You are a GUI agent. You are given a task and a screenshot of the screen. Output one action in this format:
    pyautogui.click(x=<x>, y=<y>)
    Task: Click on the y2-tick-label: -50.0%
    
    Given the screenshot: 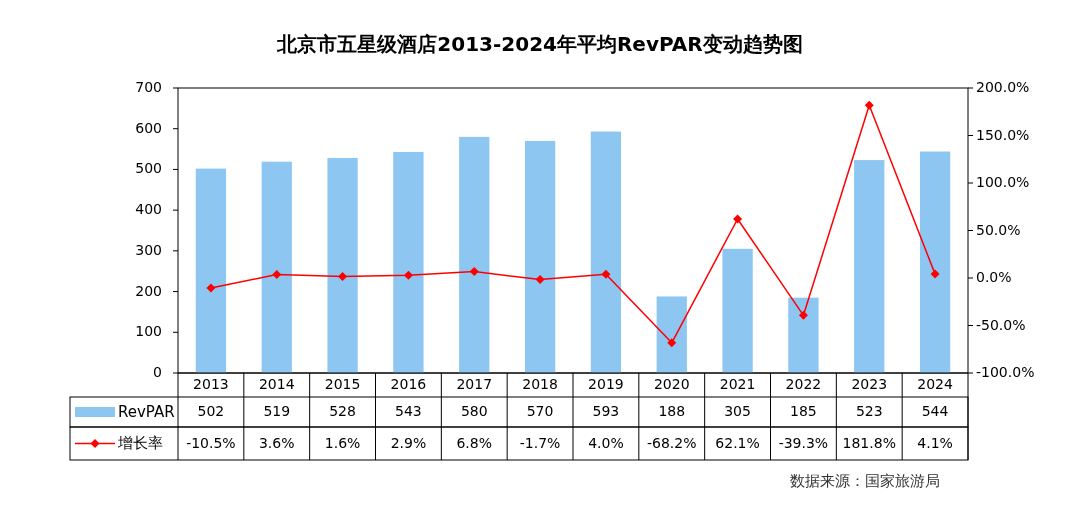 What is the action you would take?
    pyautogui.click(x=1001, y=324)
    